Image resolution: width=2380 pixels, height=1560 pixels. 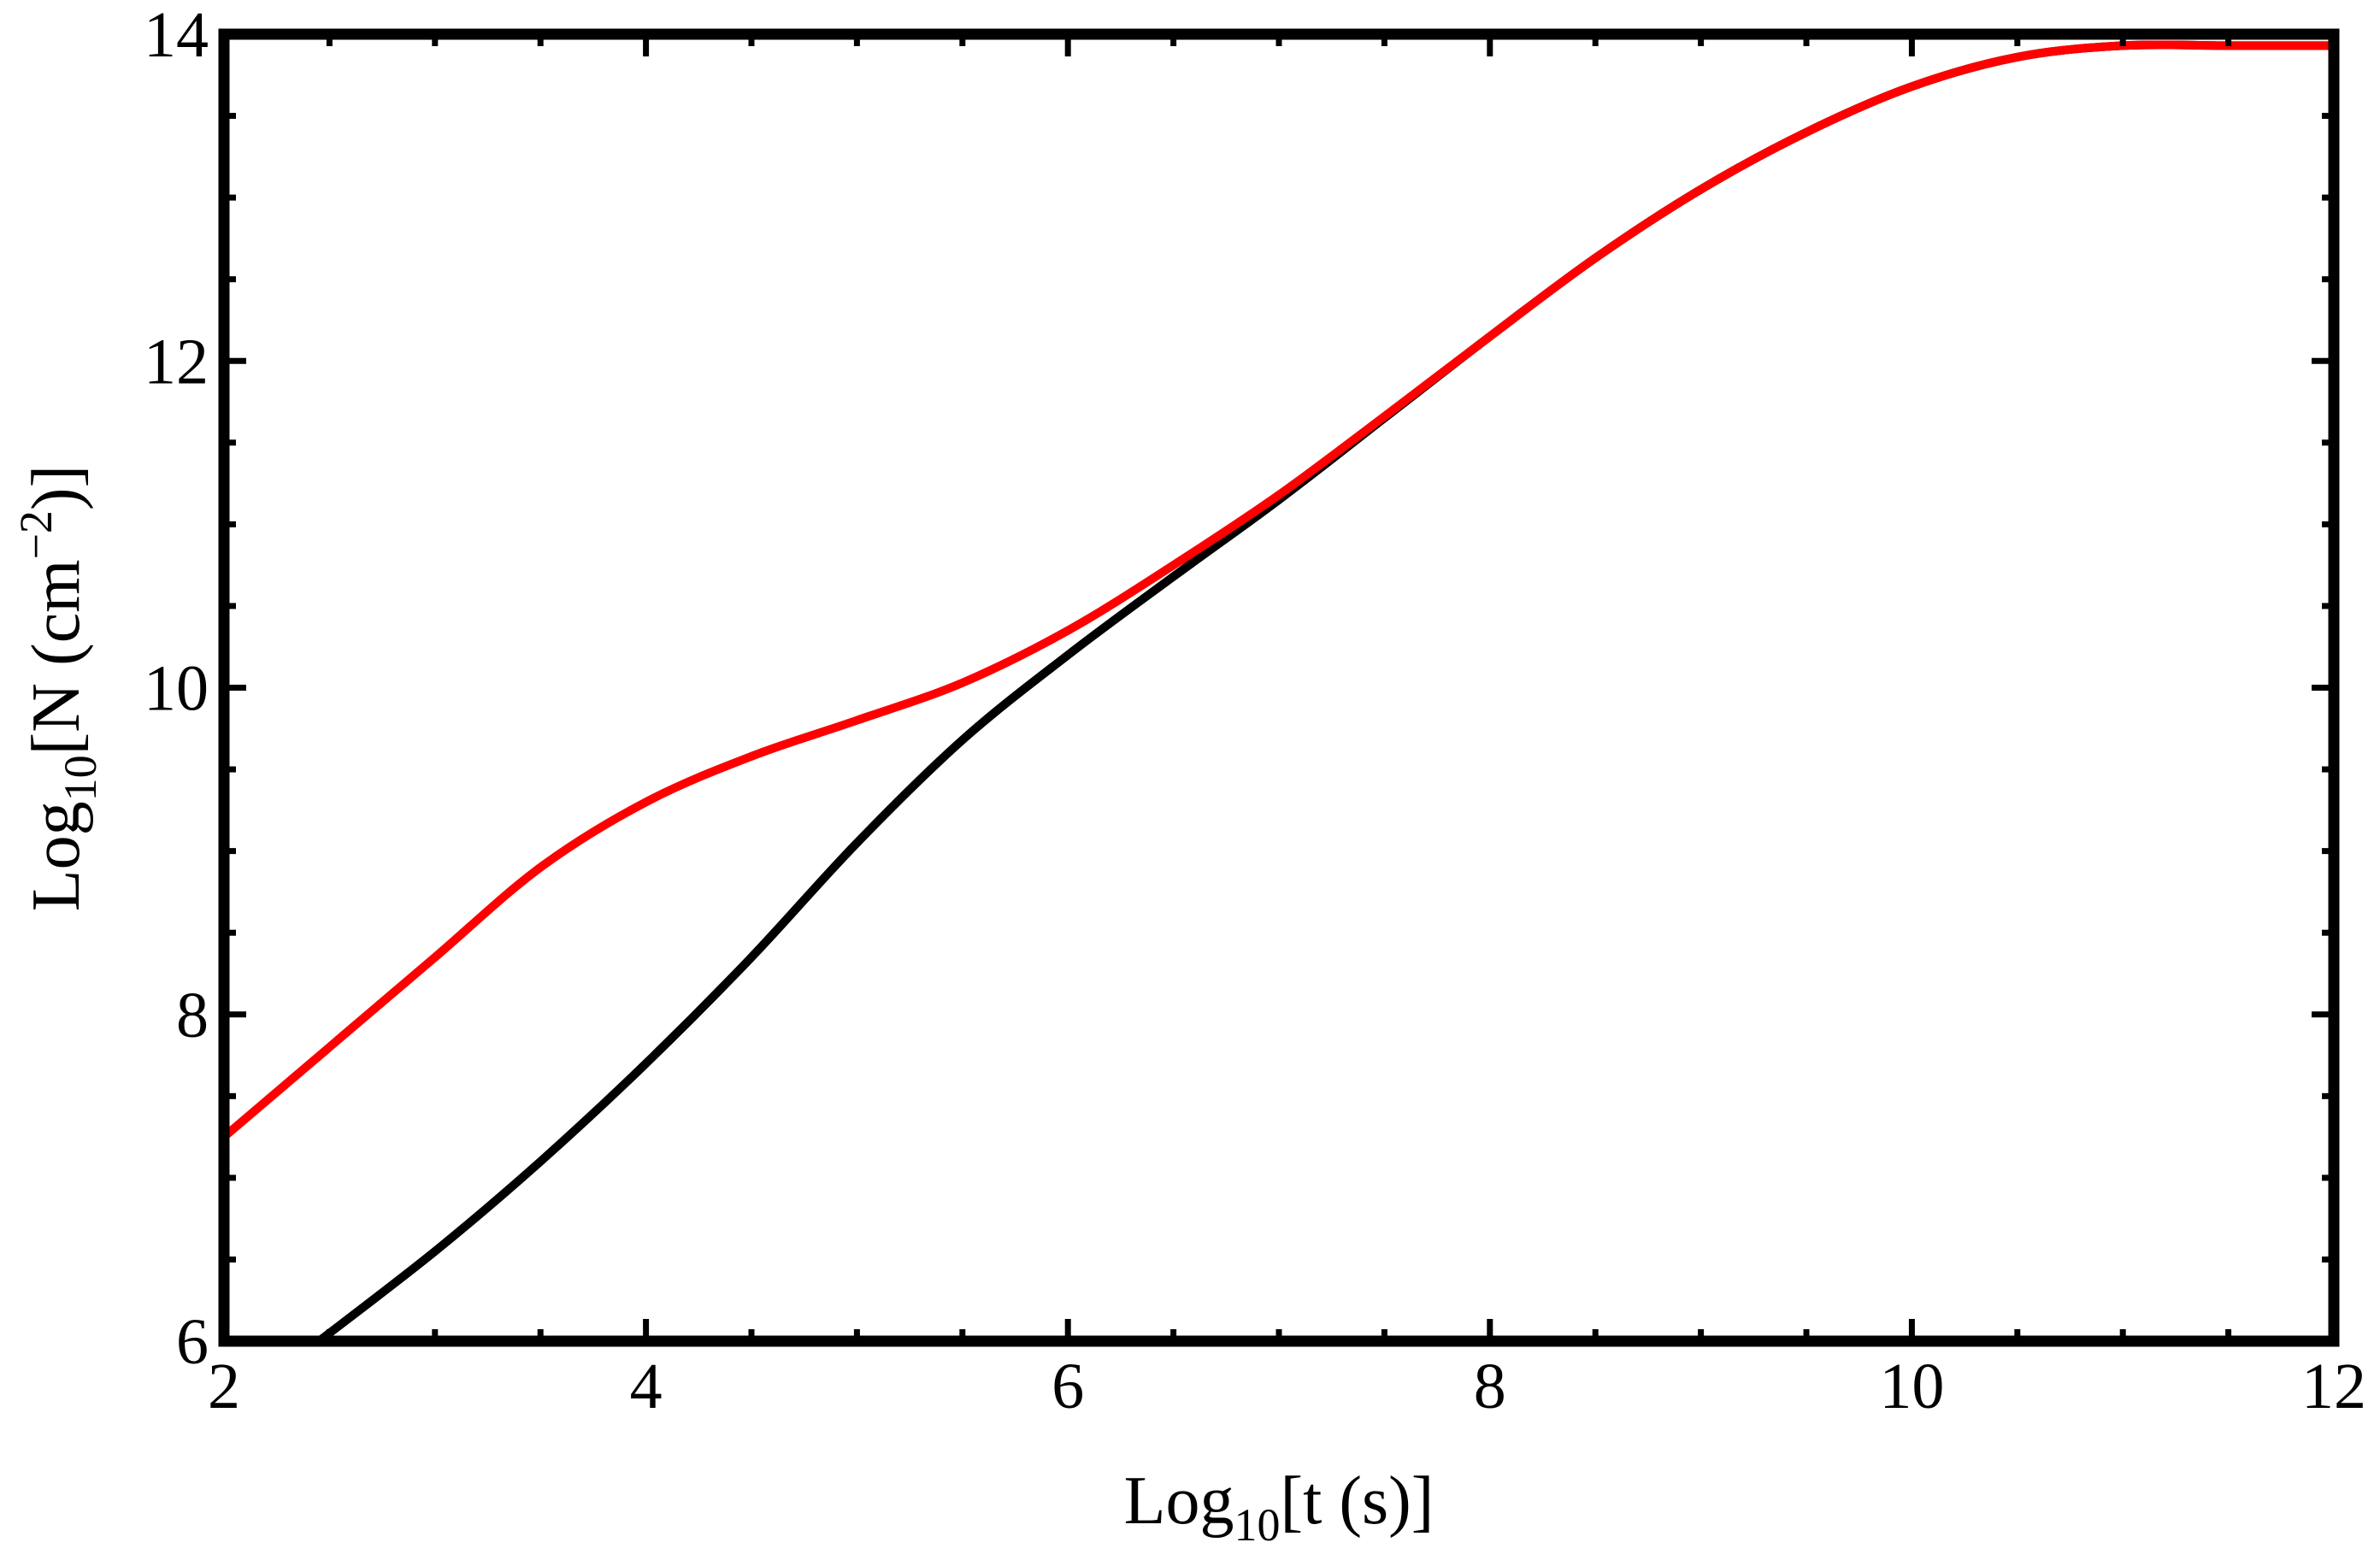 What do you see at coordinates (1257, 1525) in the screenshot?
I see `x-axis-title-sub: 10` at bounding box center [1257, 1525].